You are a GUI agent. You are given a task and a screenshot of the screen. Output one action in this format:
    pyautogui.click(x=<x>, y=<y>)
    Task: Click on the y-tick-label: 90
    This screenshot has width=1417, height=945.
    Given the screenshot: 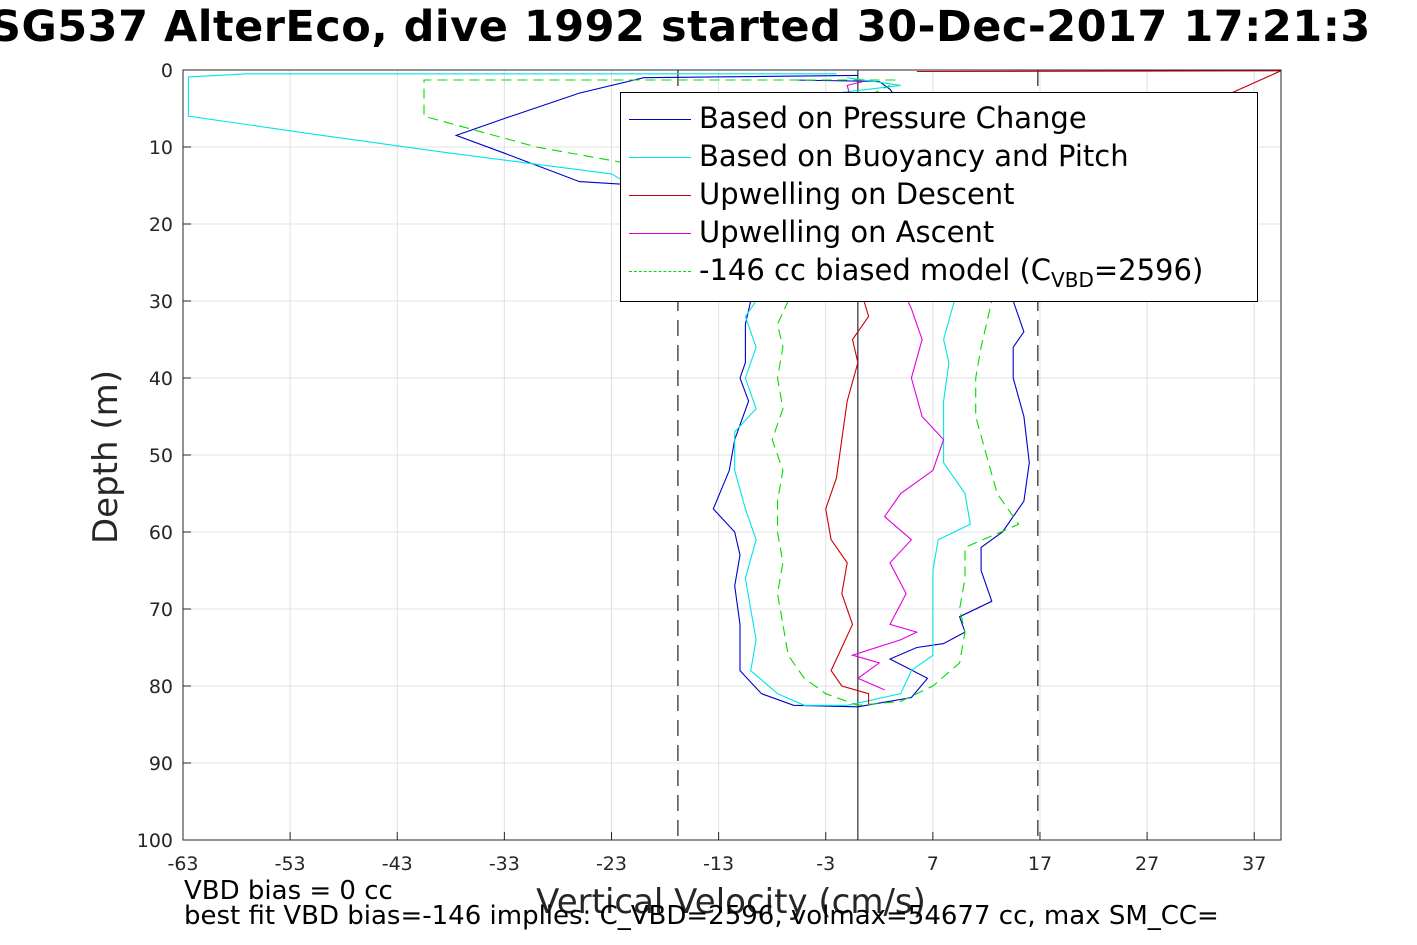 What is the action you would take?
    pyautogui.click(x=161, y=764)
    